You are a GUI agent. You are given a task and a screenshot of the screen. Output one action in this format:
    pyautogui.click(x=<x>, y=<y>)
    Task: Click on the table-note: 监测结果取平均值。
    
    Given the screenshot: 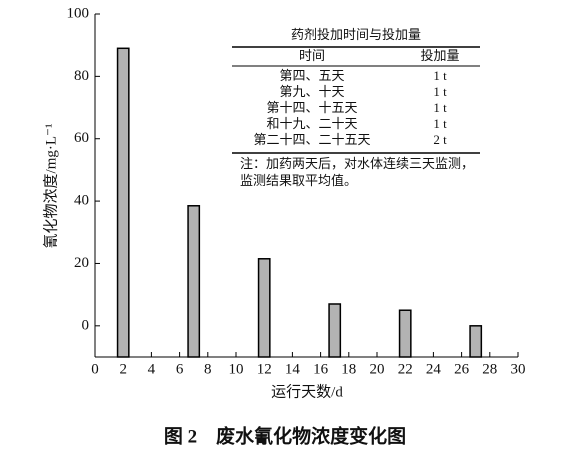 What is the action you would take?
    pyautogui.click(x=298, y=180)
    